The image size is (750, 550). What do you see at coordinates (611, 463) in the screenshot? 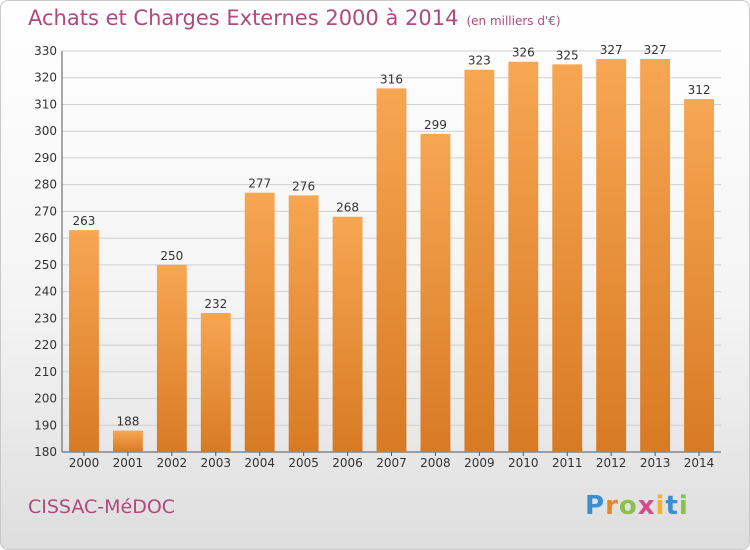
I see `x-tick-label: 2012` at bounding box center [611, 463].